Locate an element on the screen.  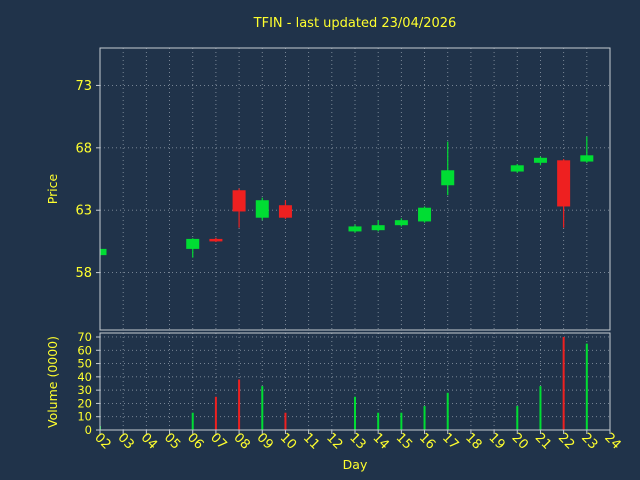
day-tick-label: 05 is located at coordinates (172, 441).